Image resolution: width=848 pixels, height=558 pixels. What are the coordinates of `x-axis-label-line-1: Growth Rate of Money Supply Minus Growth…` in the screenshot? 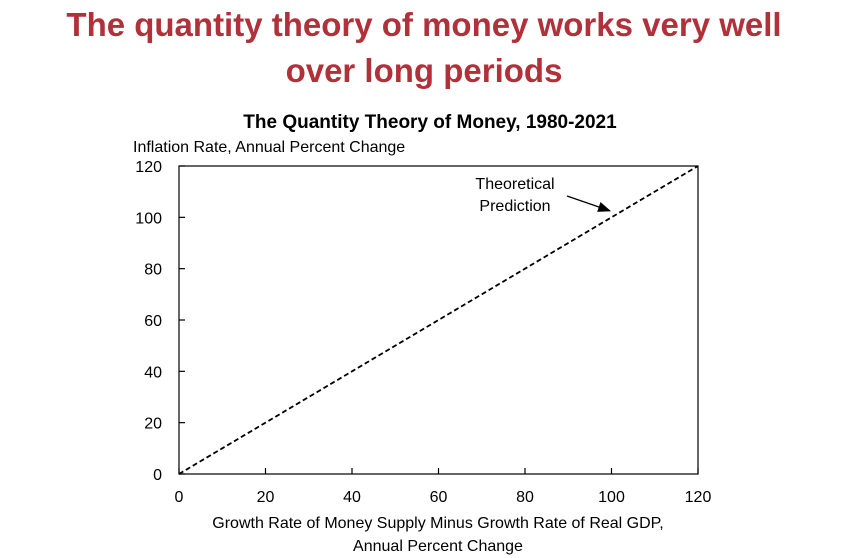 It's located at (437, 523).